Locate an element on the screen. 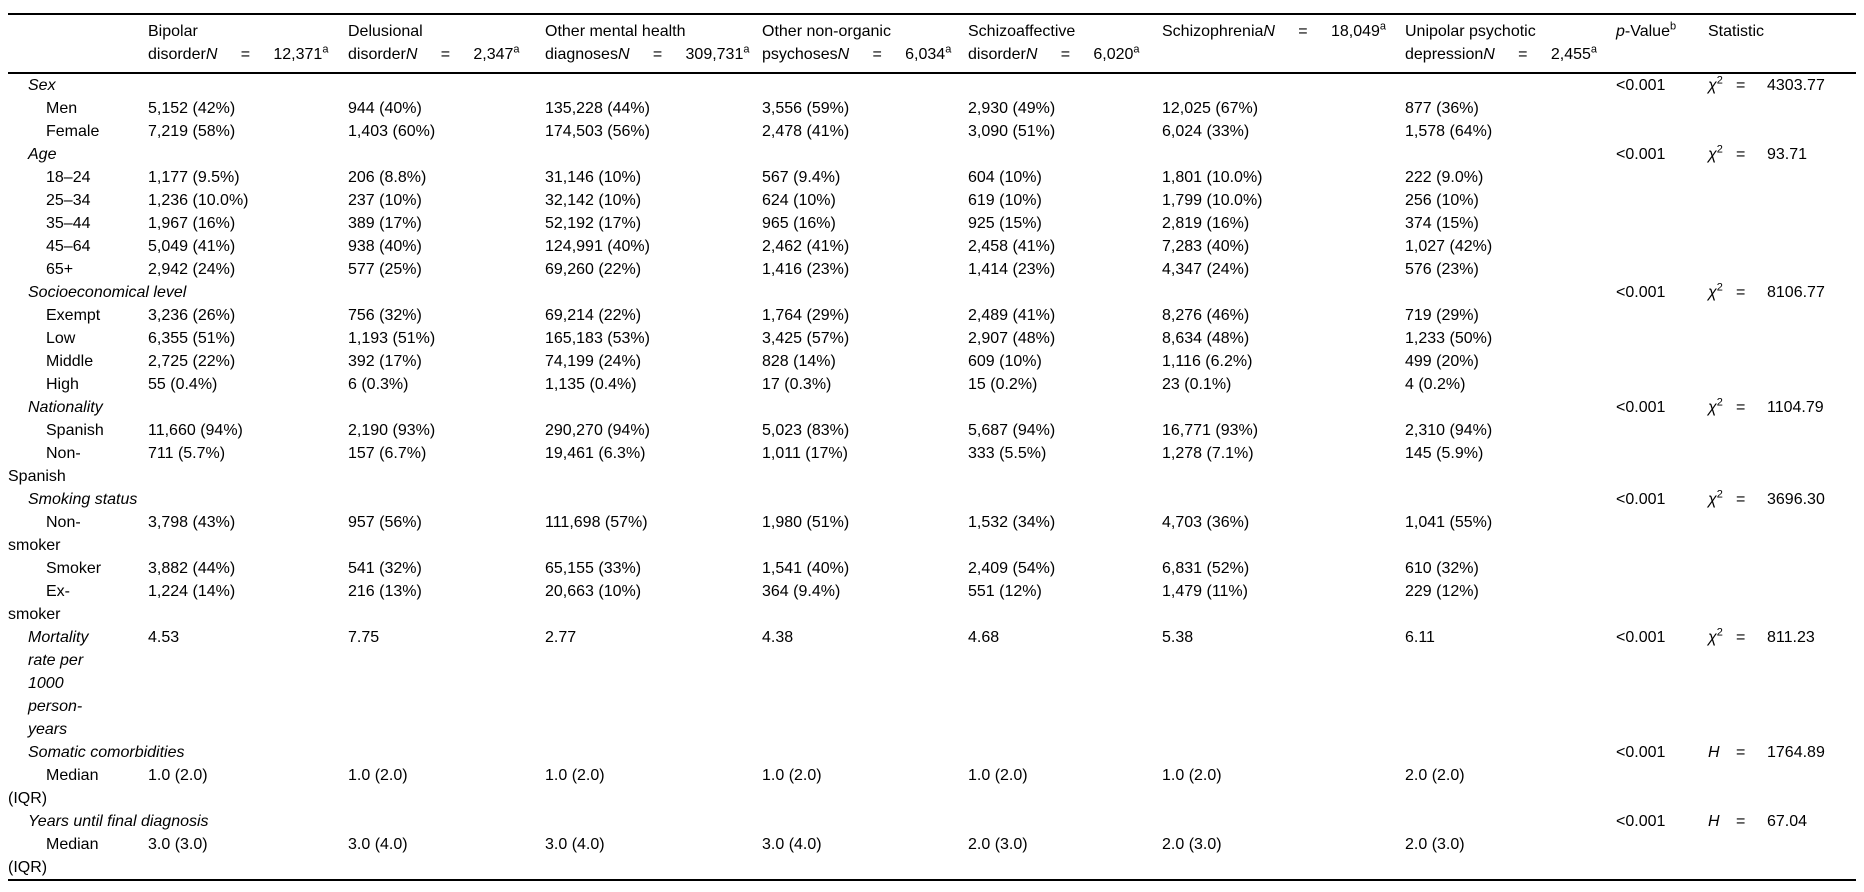  data-cell: 8,634 (48%) is located at coordinates (1206, 338).